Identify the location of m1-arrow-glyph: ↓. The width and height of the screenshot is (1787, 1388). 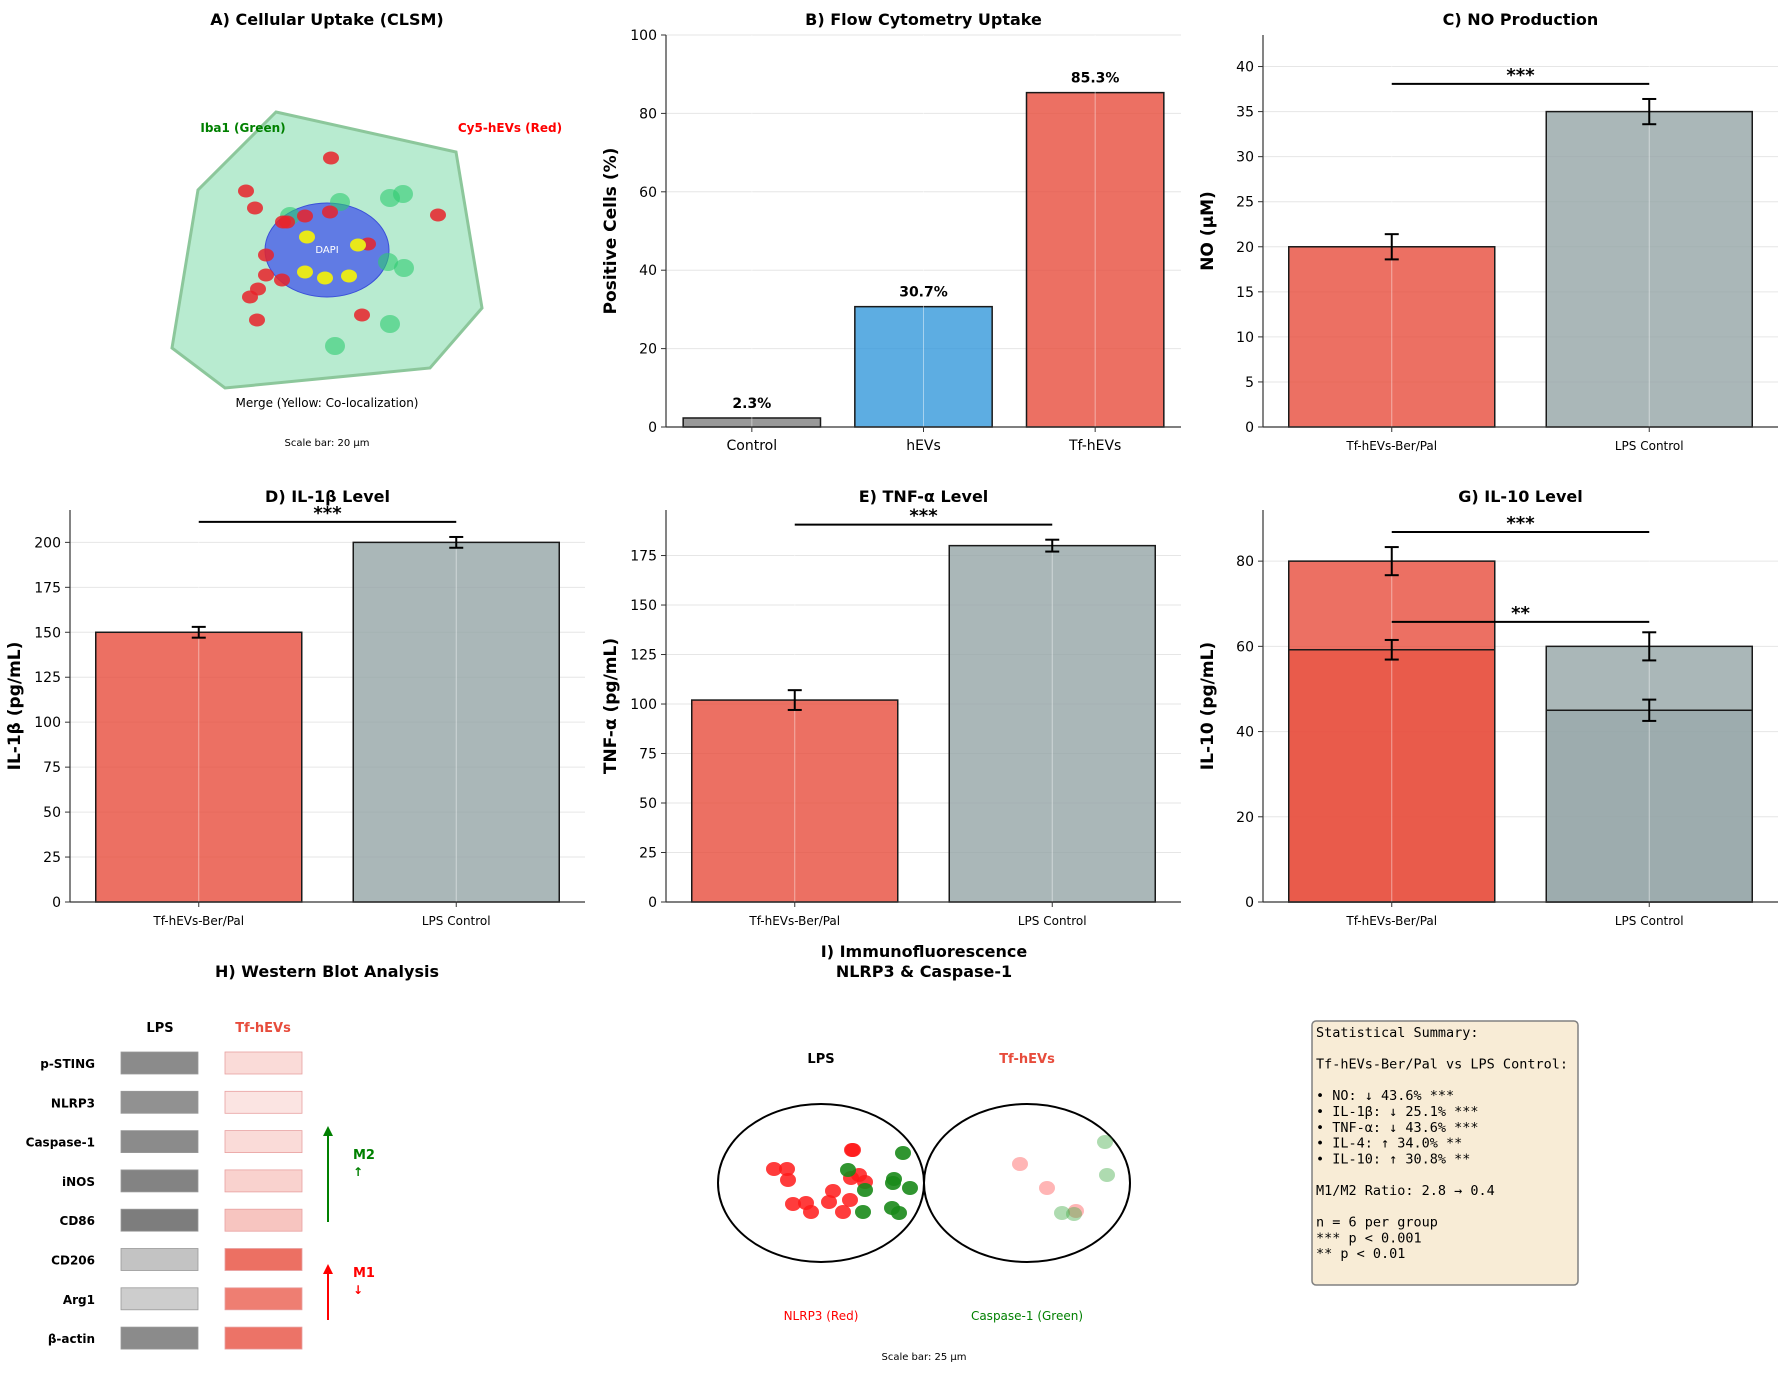
(358, 1290).